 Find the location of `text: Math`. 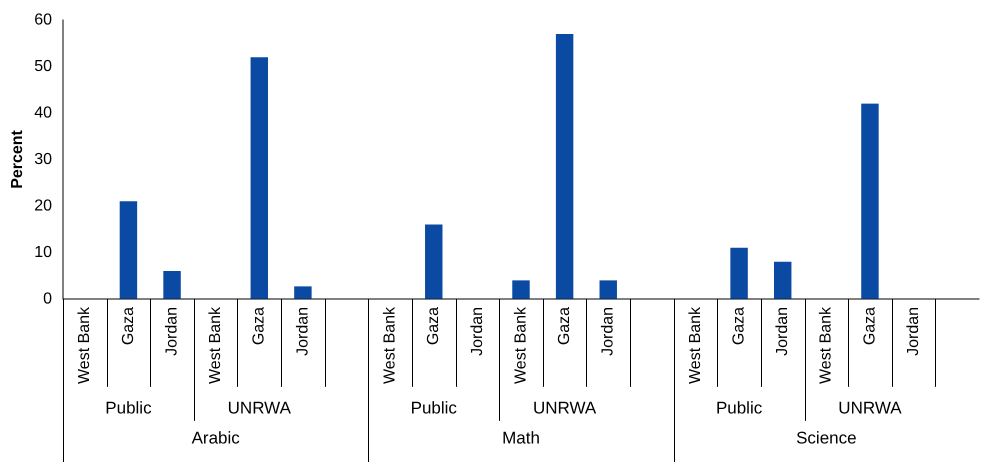

text: Math is located at coordinates (521, 438).